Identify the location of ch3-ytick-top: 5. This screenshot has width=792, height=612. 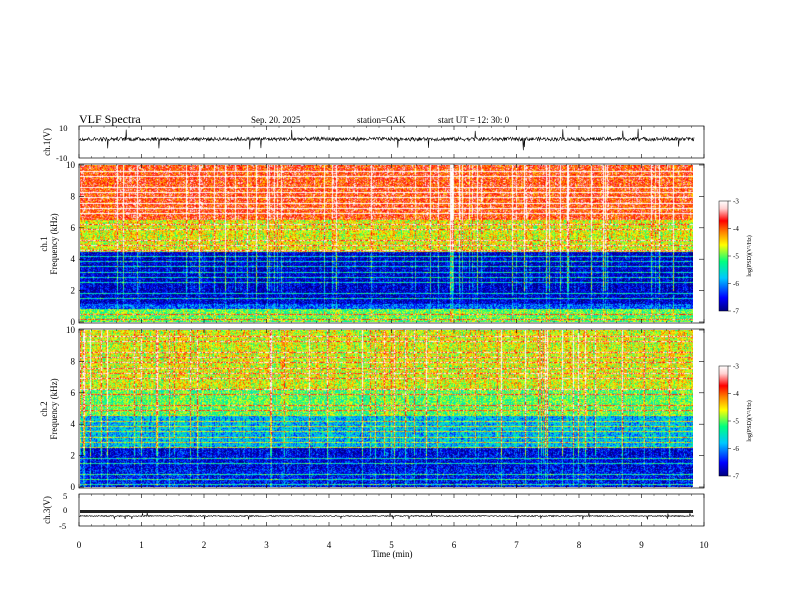
(65, 496).